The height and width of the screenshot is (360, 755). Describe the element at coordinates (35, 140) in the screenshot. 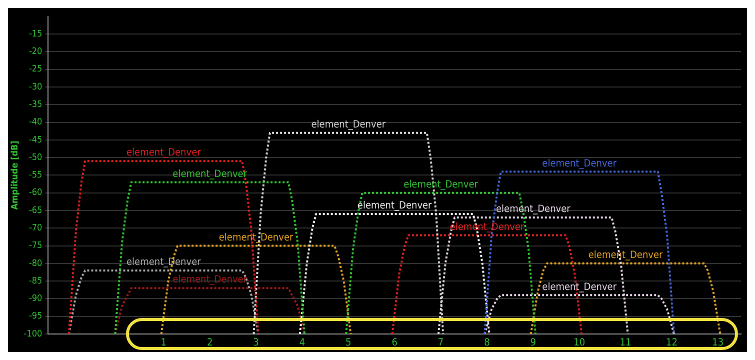

I see `y-tick-label: -45` at that location.